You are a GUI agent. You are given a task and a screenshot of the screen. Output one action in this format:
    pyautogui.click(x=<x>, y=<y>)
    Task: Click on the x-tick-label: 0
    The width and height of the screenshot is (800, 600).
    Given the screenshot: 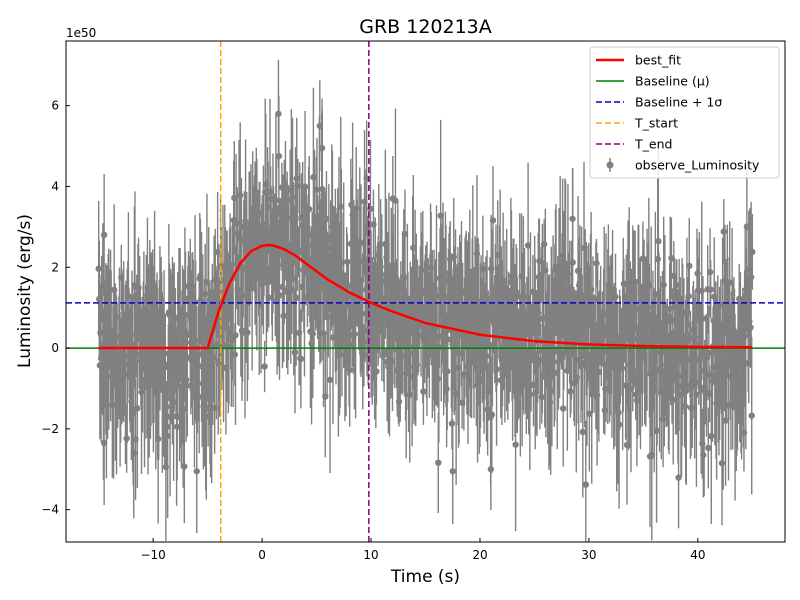 What is the action you would take?
    pyautogui.click(x=262, y=555)
    